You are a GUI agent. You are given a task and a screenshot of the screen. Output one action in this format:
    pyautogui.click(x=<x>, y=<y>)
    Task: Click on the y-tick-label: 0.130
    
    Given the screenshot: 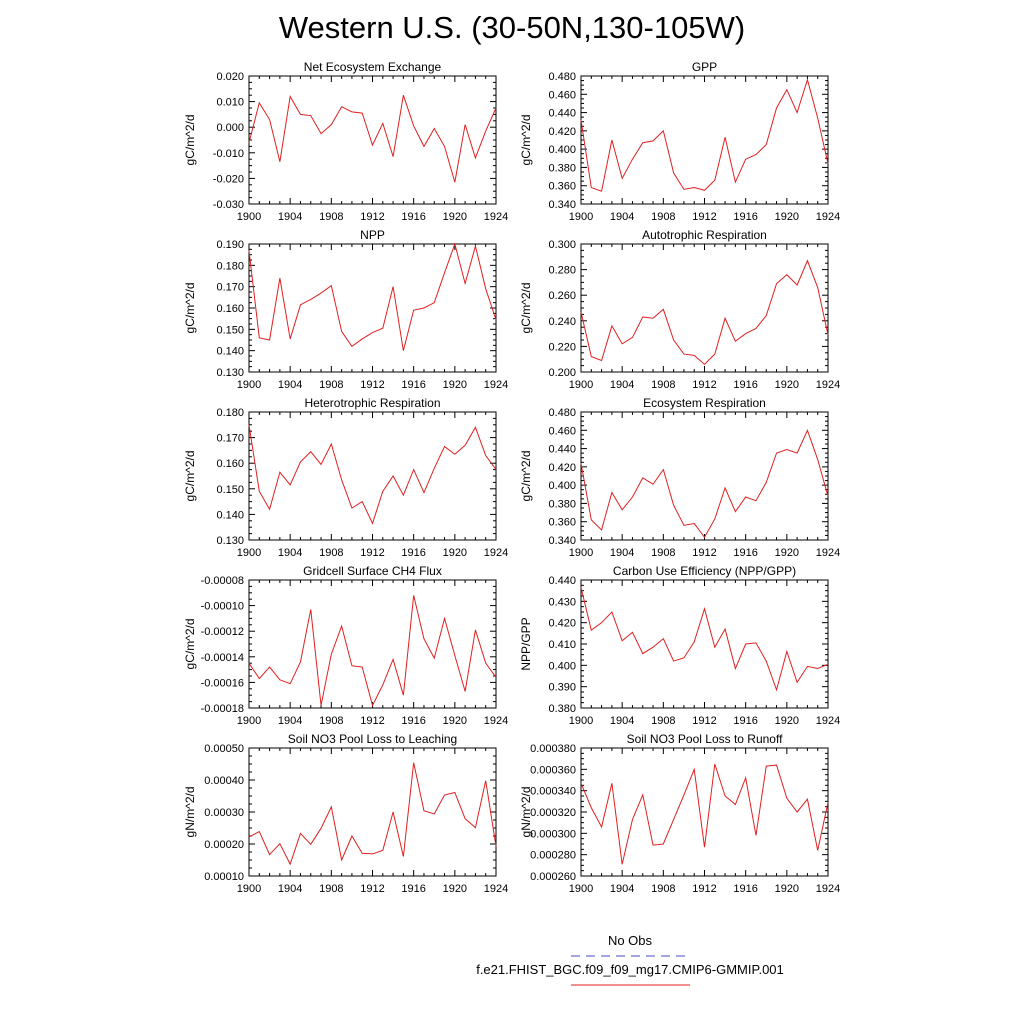 What is the action you would take?
    pyautogui.click(x=230, y=373)
    